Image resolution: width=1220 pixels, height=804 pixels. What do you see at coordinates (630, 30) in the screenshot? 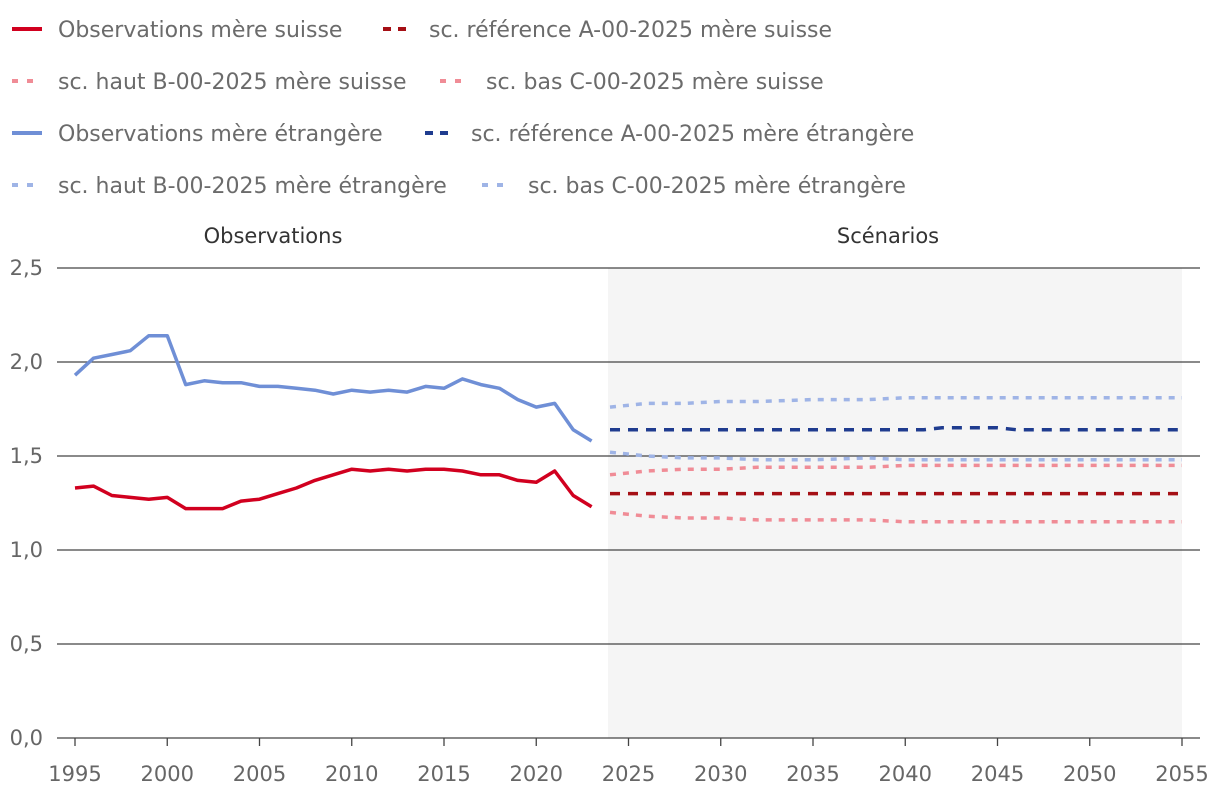
I see `legend-label: sc. référence A-00-2025 mère suisse` at bounding box center [630, 30].